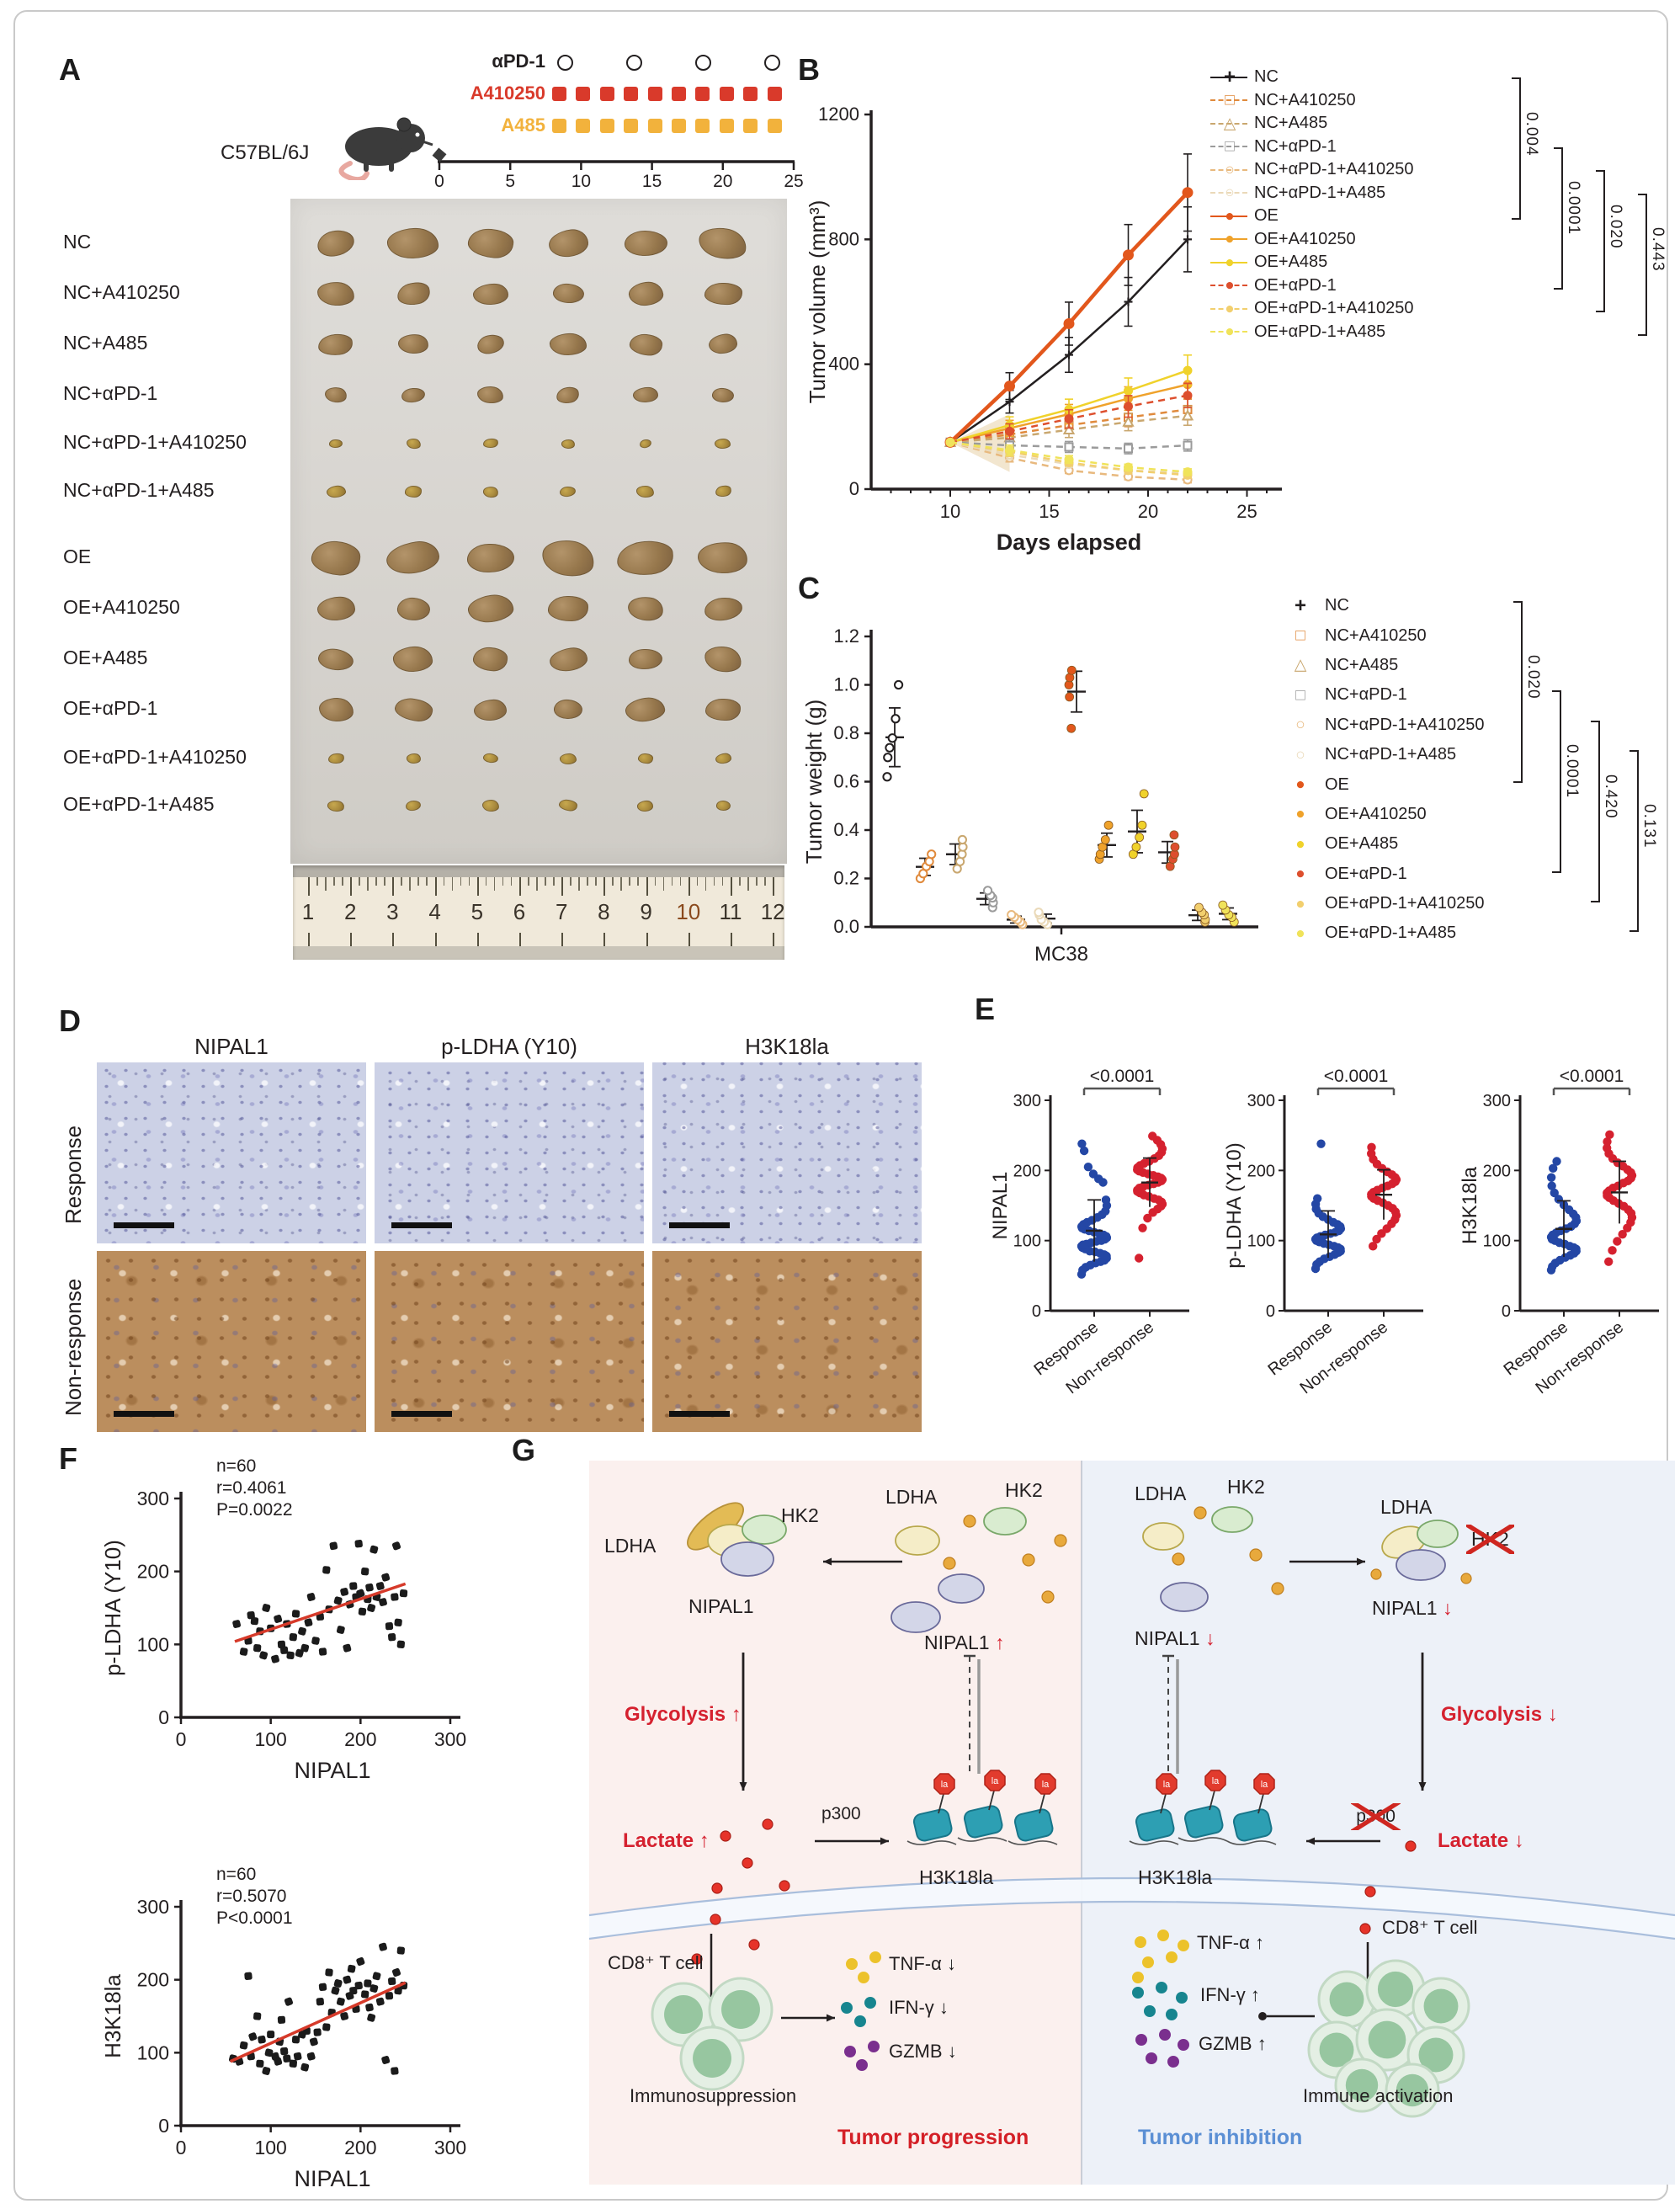  I want to click on legend-marker: □, so click(1300, 695).